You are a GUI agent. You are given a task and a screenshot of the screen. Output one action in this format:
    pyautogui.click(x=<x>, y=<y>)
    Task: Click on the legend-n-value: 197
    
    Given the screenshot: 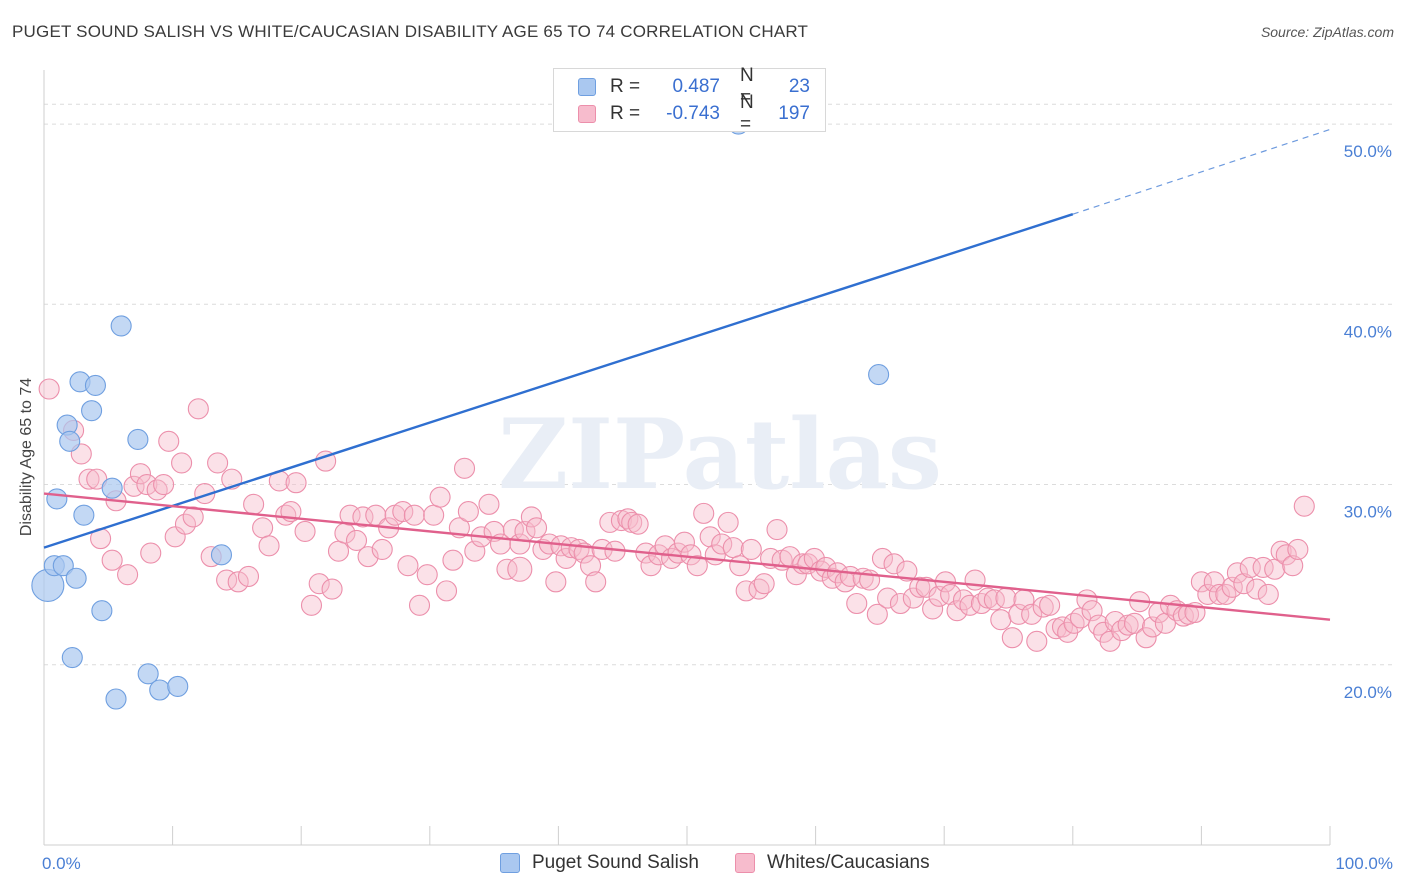 What is the action you would take?
    pyautogui.click(x=794, y=113)
    